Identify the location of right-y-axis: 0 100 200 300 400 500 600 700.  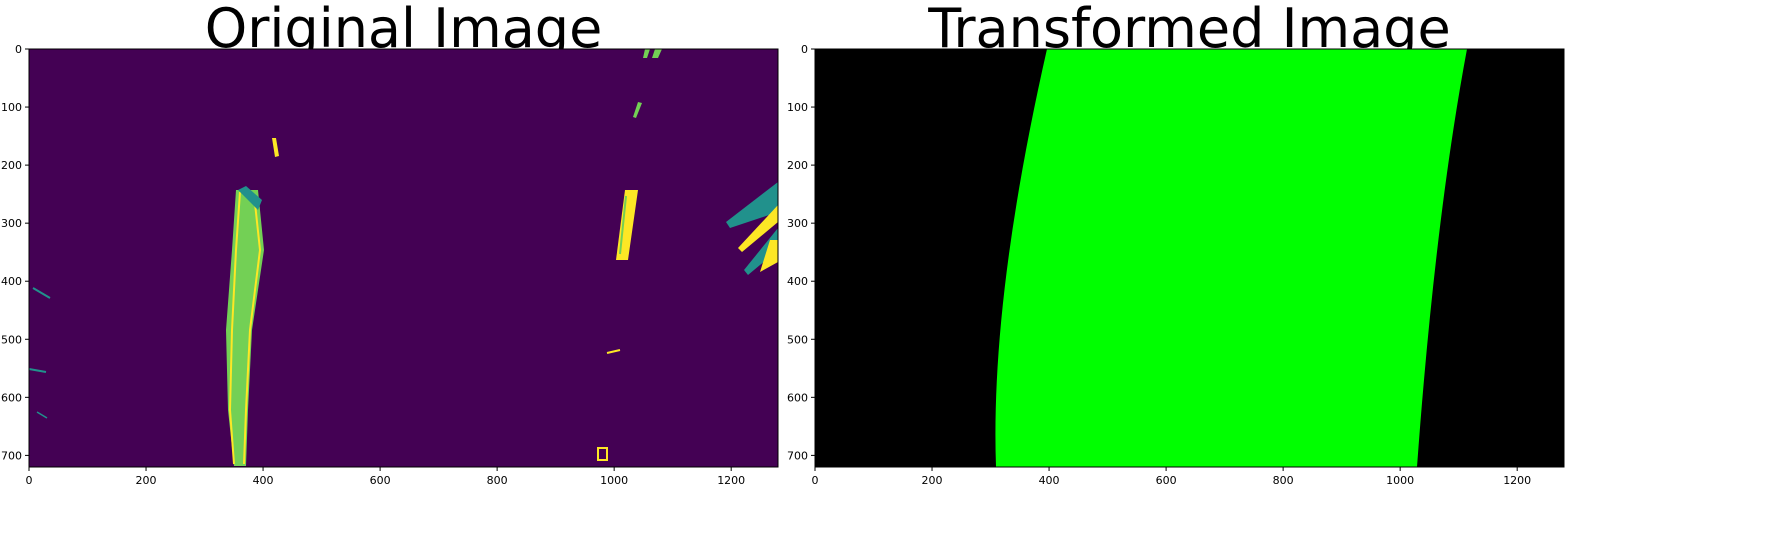
(801, 252).